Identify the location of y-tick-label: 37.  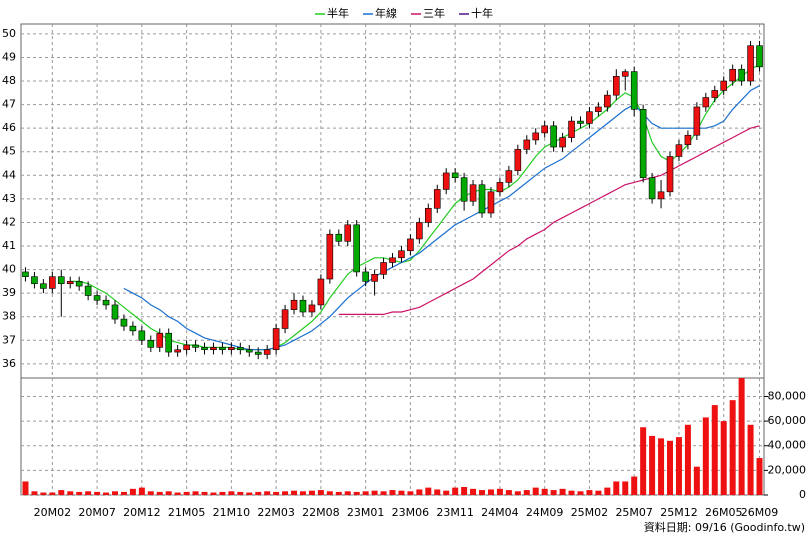
(9, 339).